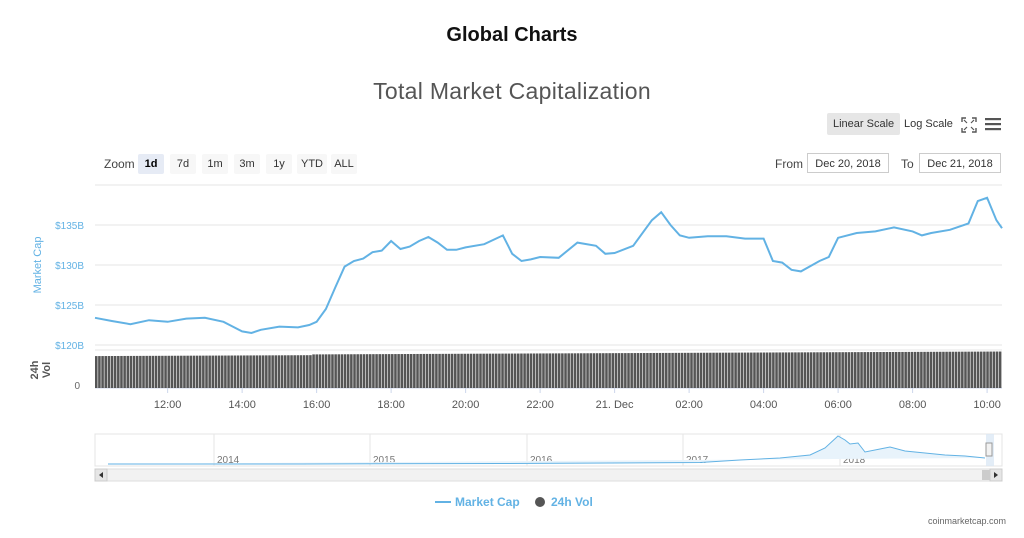  I want to click on scrollbar-track, so click(548, 475).